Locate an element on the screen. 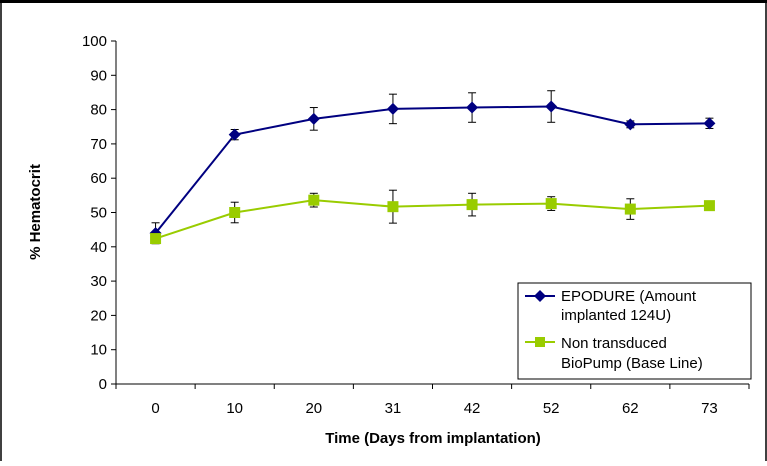 This screenshot has height=466, width=767. legend-label-epodure-line1: EPODURE (Amount is located at coordinates (629, 296).